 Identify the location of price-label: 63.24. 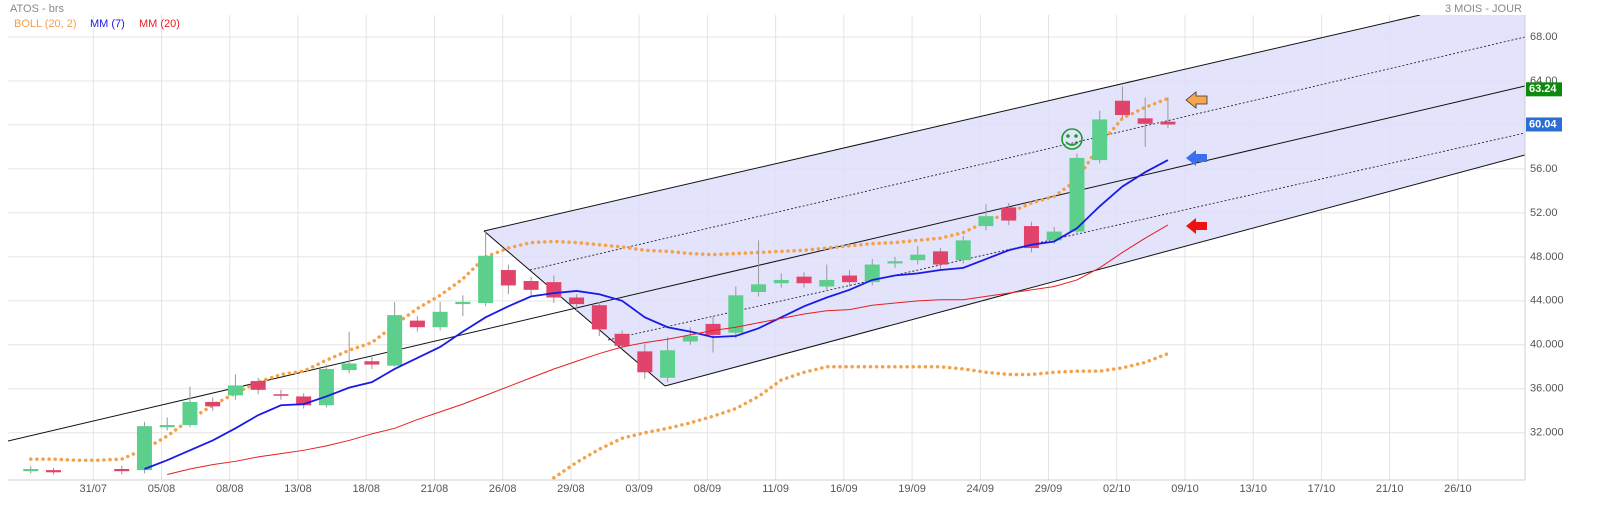
(1543, 89).